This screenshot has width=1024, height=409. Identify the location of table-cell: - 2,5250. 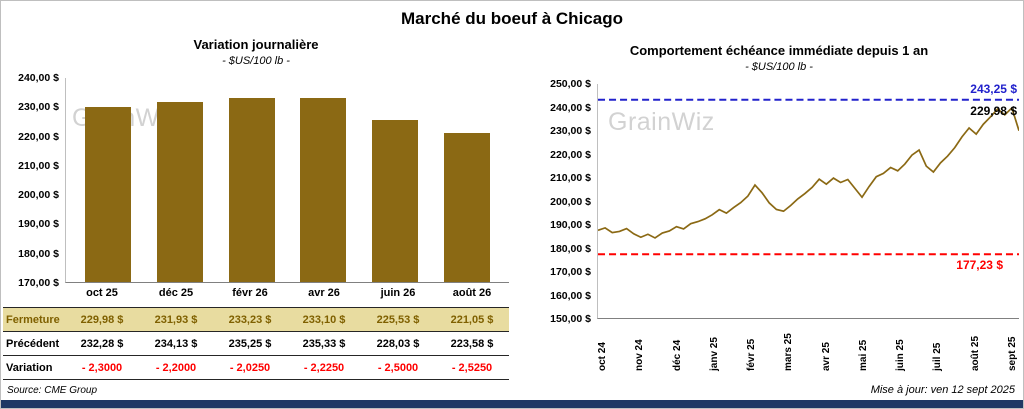
(472, 367).